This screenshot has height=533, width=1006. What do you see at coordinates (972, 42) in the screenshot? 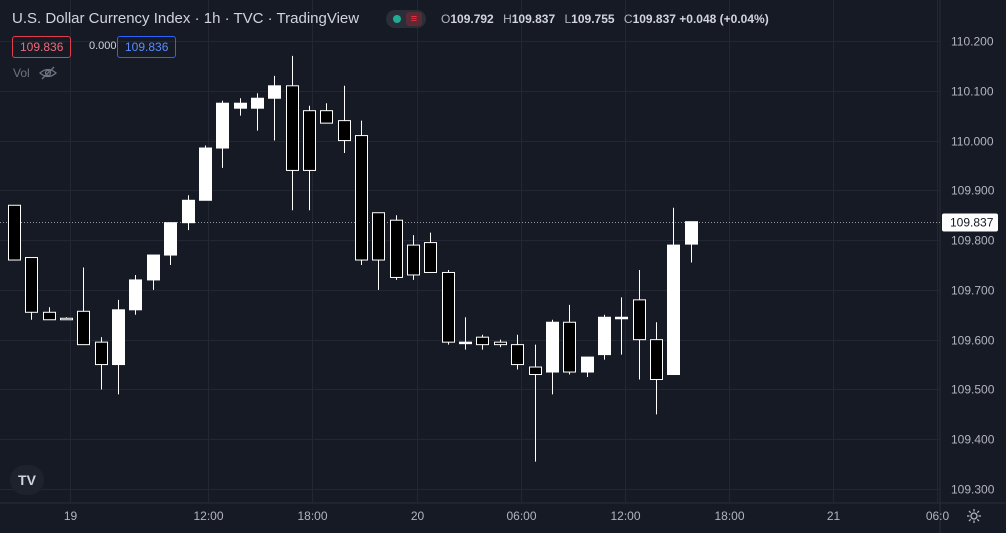
I see `price-tick-label: 110.200` at bounding box center [972, 42].